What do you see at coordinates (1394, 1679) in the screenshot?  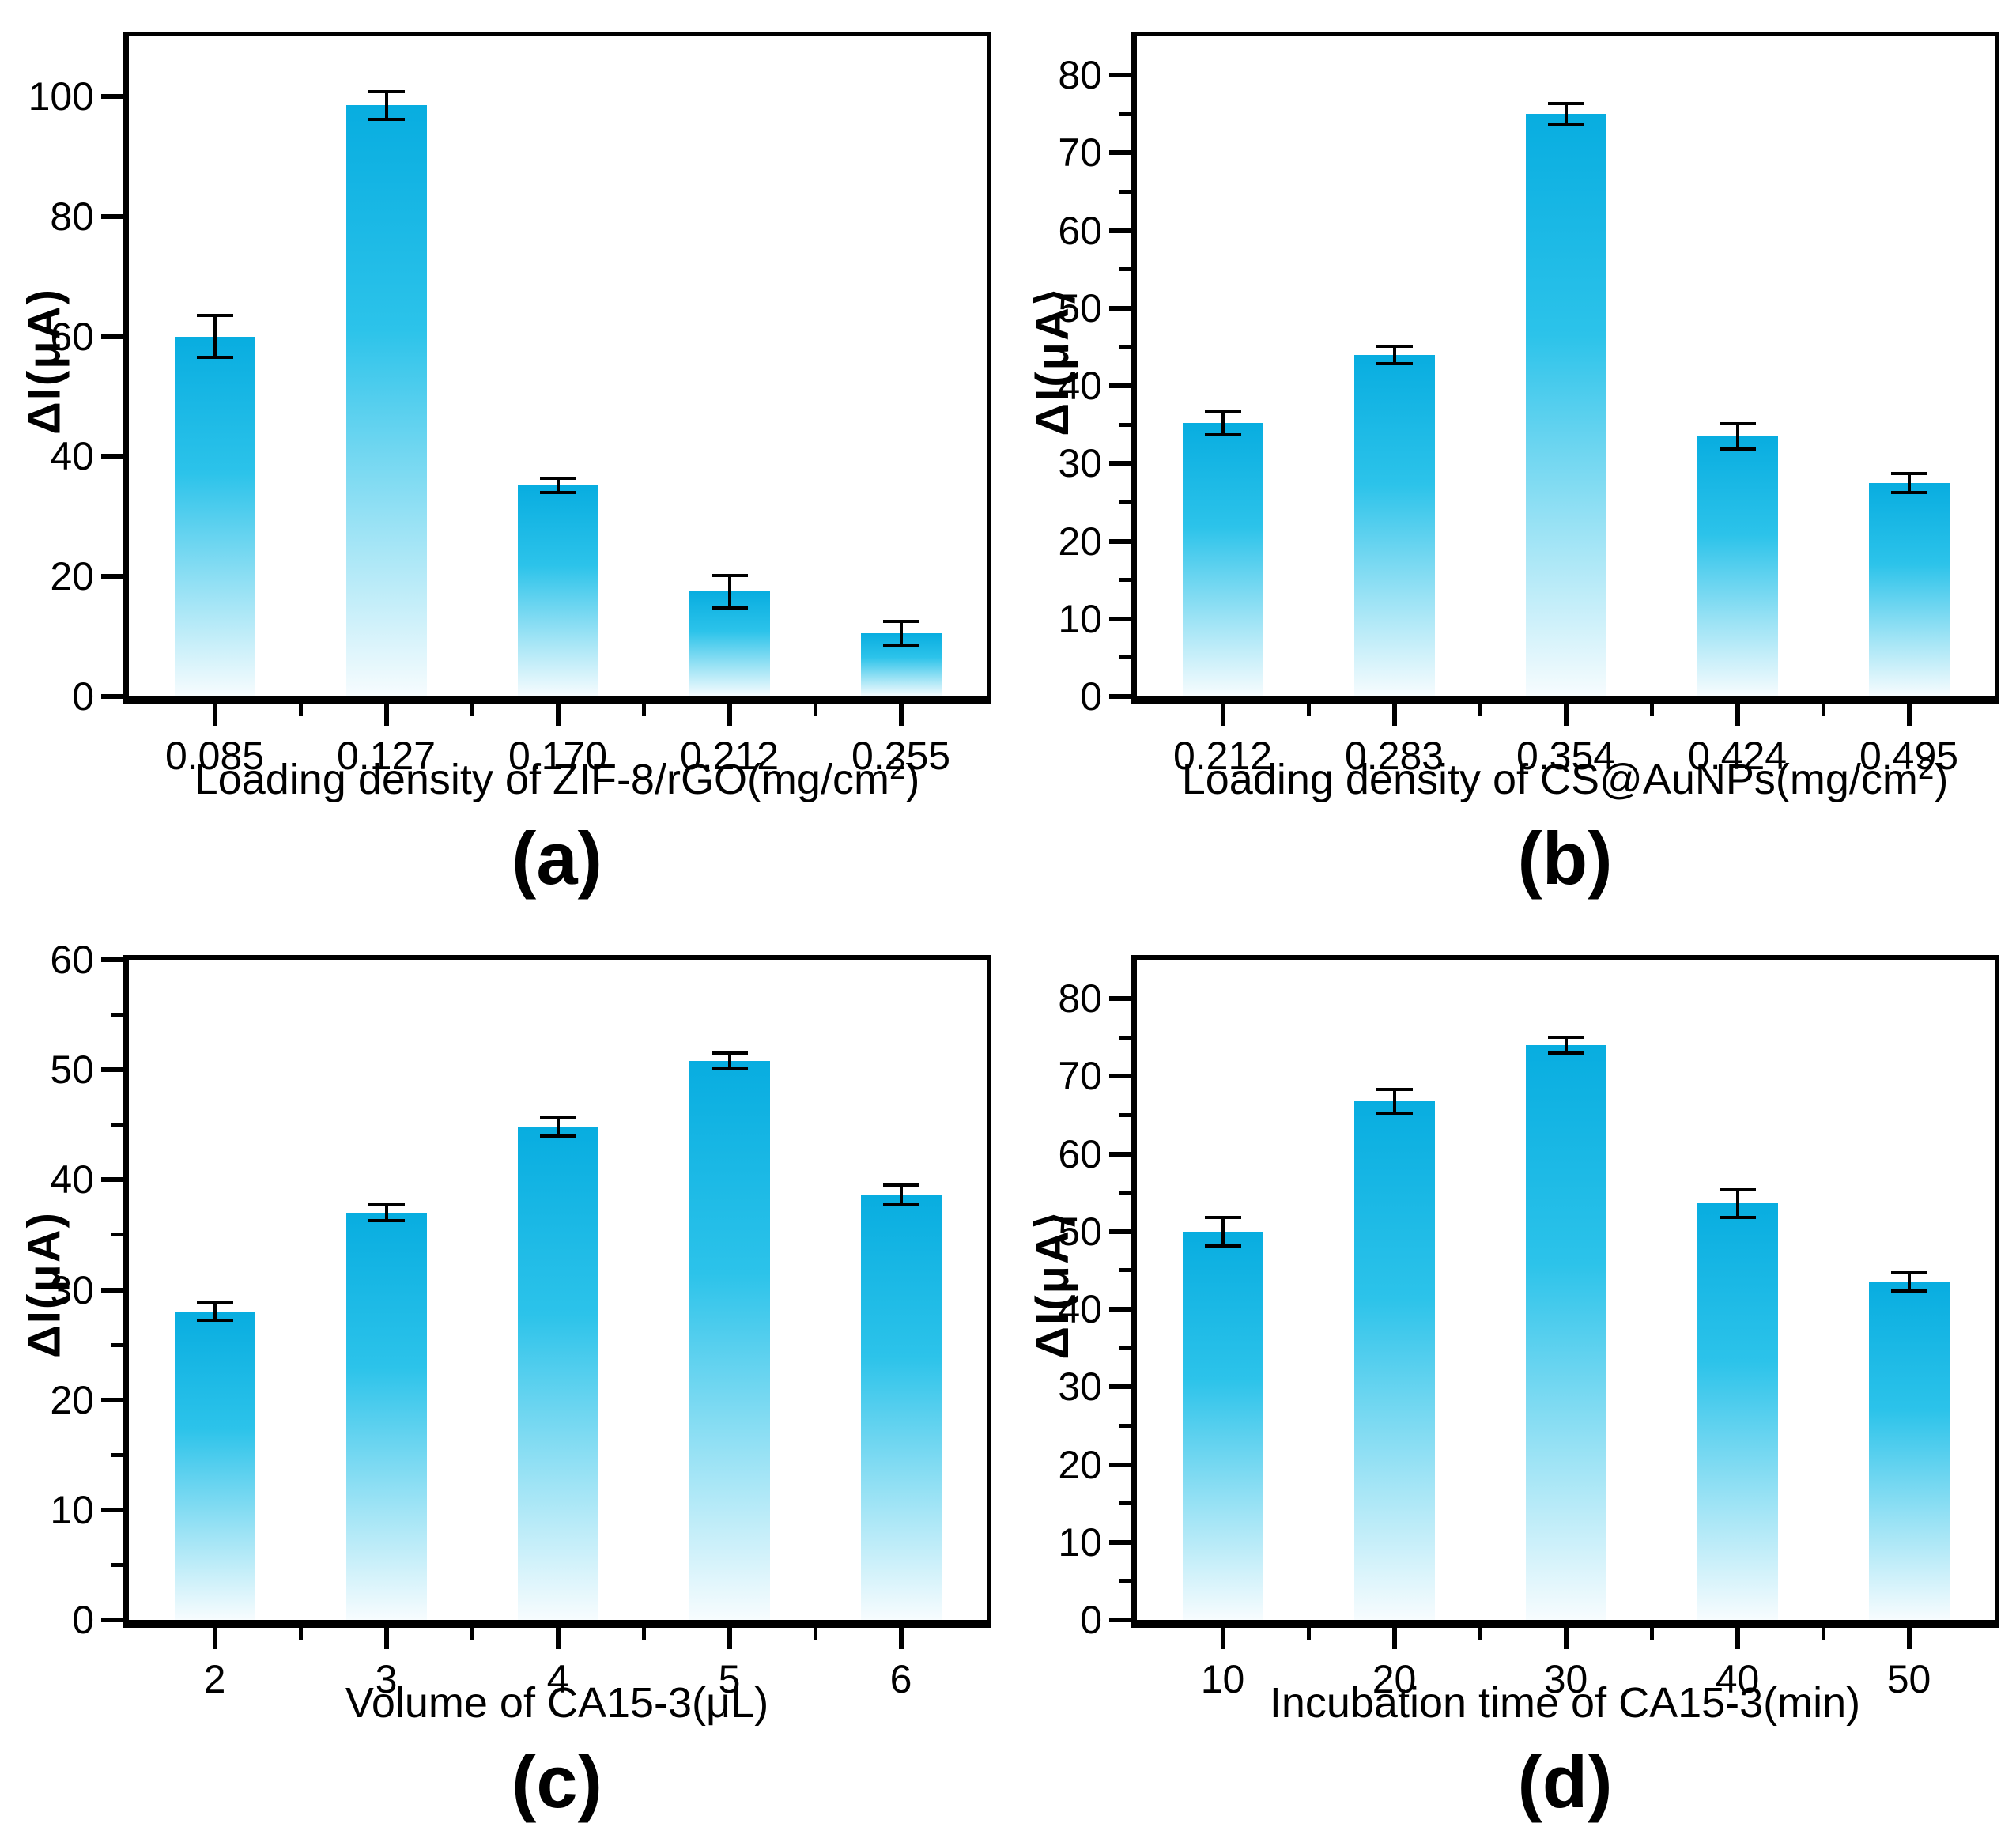 I see `x-tick-label: 20` at bounding box center [1394, 1679].